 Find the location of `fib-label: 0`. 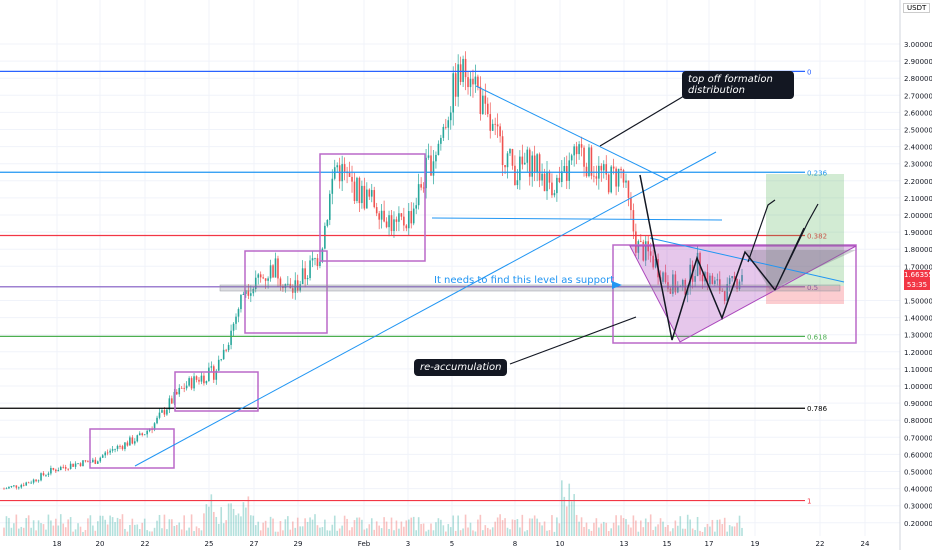

fib-label: 0 is located at coordinates (809, 72).